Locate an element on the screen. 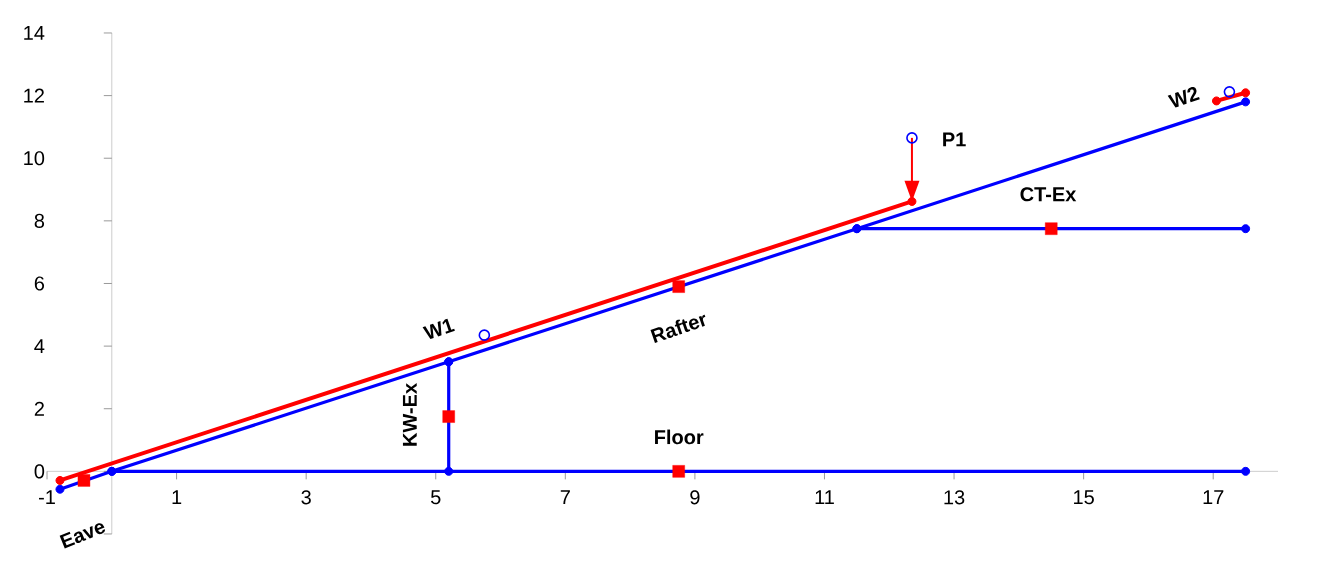  x-tick-label: 9 is located at coordinates (695, 497).